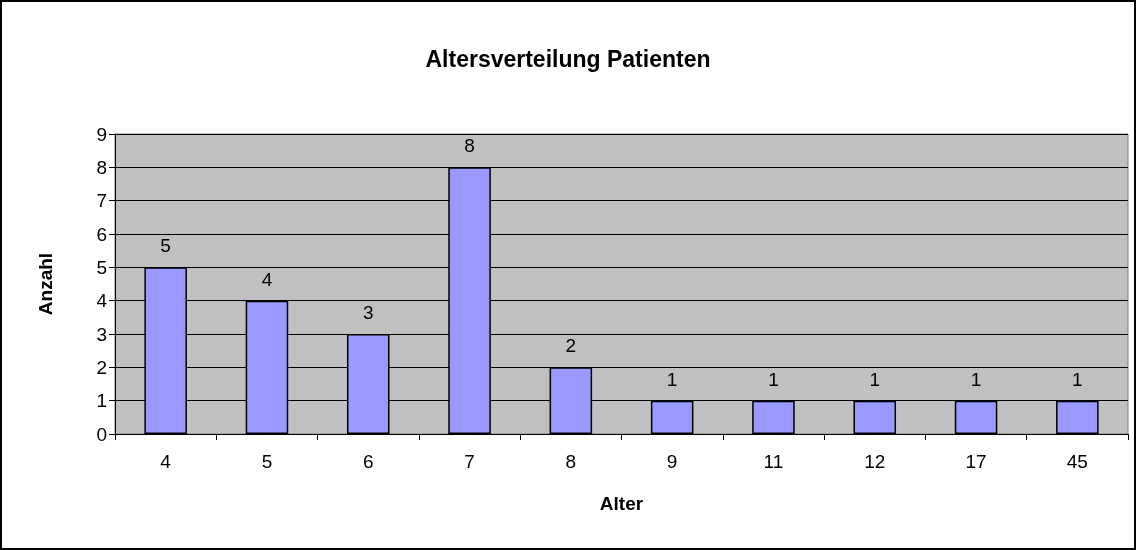 Image resolution: width=1136 pixels, height=550 pixels. What do you see at coordinates (166, 461) in the screenshot?
I see `x-tick-label: 4` at bounding box center [166, 461].